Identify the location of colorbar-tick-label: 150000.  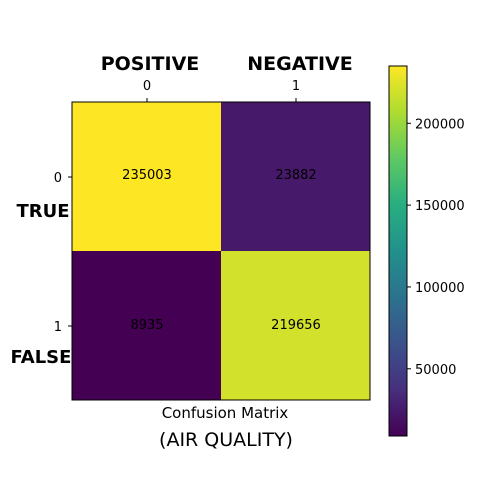
(440, 206).